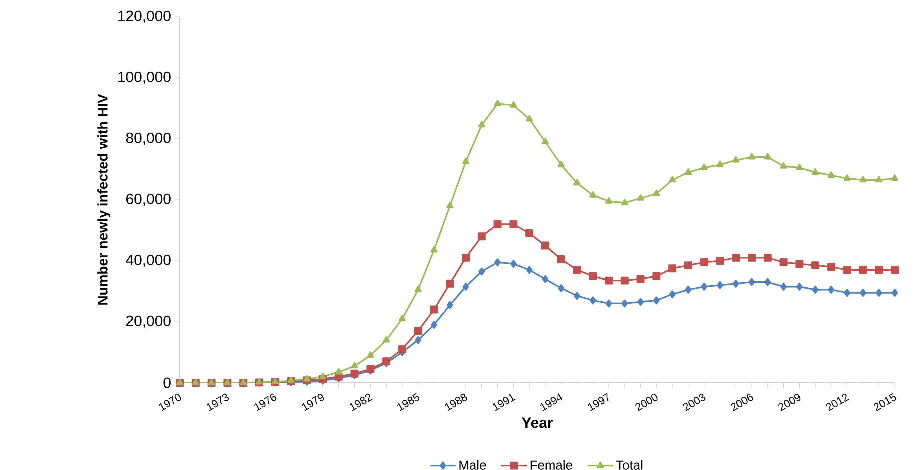  What do you see at coordinates (504, 403) in the screenshot?
I see `x-tick-label: 1991` at bounding box center [504, 403].